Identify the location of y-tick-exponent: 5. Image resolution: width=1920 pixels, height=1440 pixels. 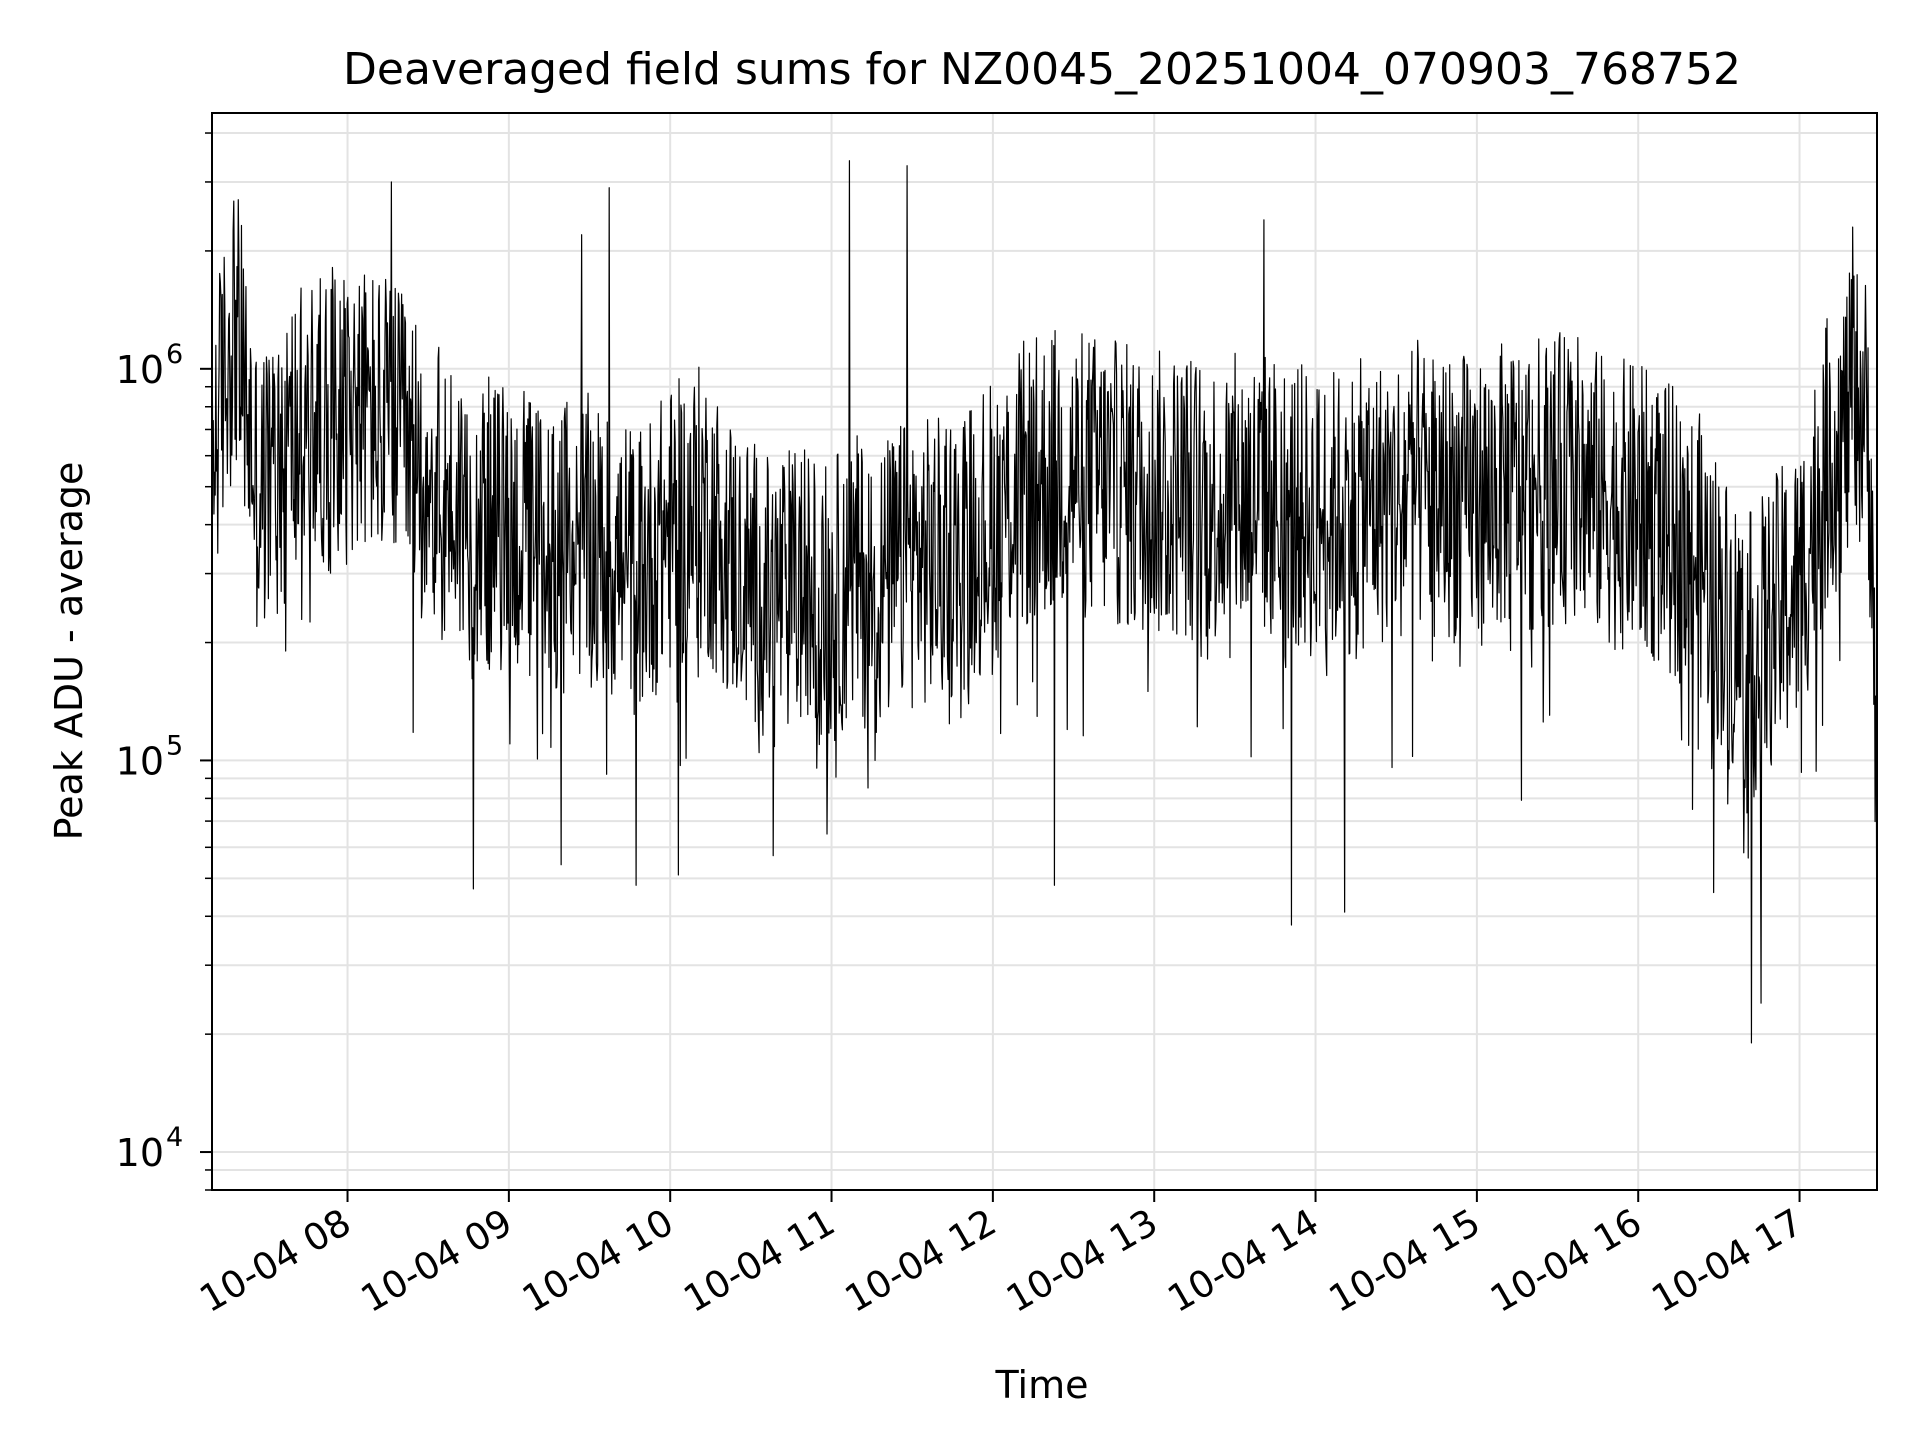
(174, 745).